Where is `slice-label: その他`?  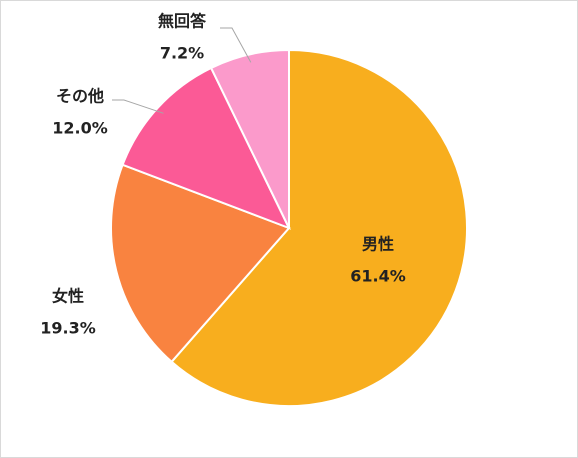
slice-label: その他 is located at coordinates (80, 96).